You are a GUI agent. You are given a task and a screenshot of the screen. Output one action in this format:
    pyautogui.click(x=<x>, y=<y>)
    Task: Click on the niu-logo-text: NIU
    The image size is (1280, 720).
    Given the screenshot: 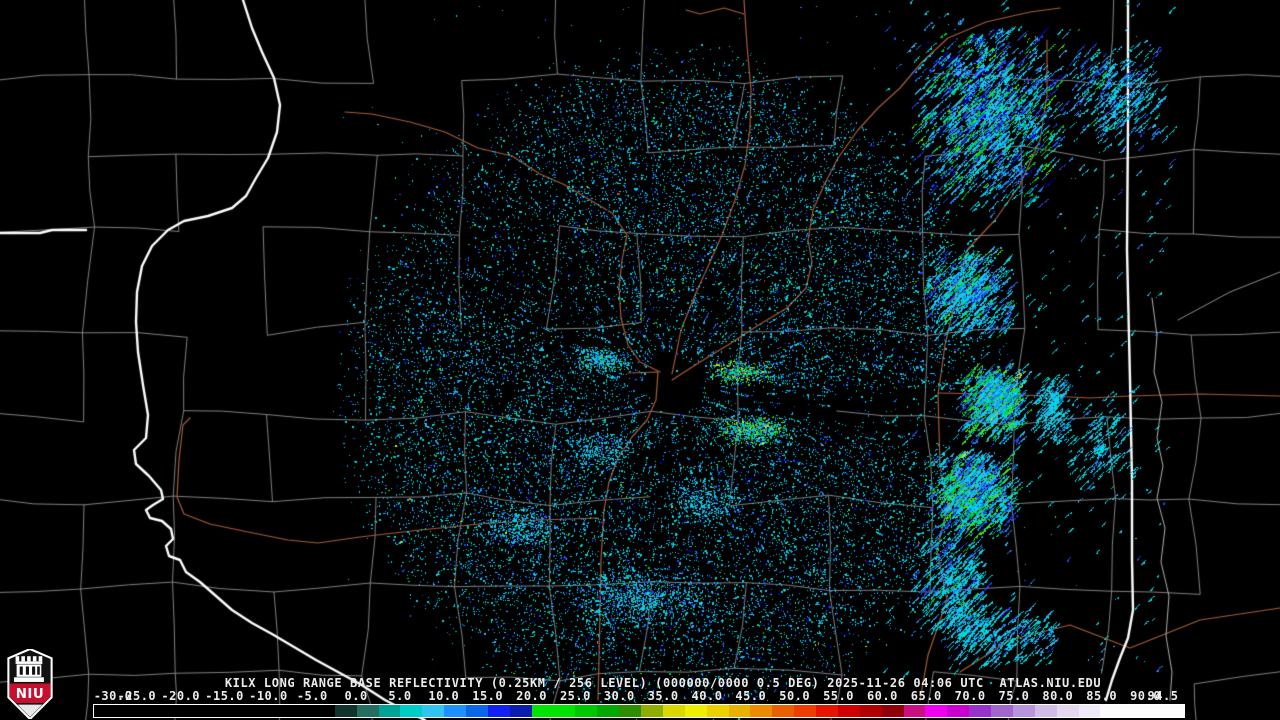 What is the action you would take?
    pyautogui.click(x=30, y=694)
    